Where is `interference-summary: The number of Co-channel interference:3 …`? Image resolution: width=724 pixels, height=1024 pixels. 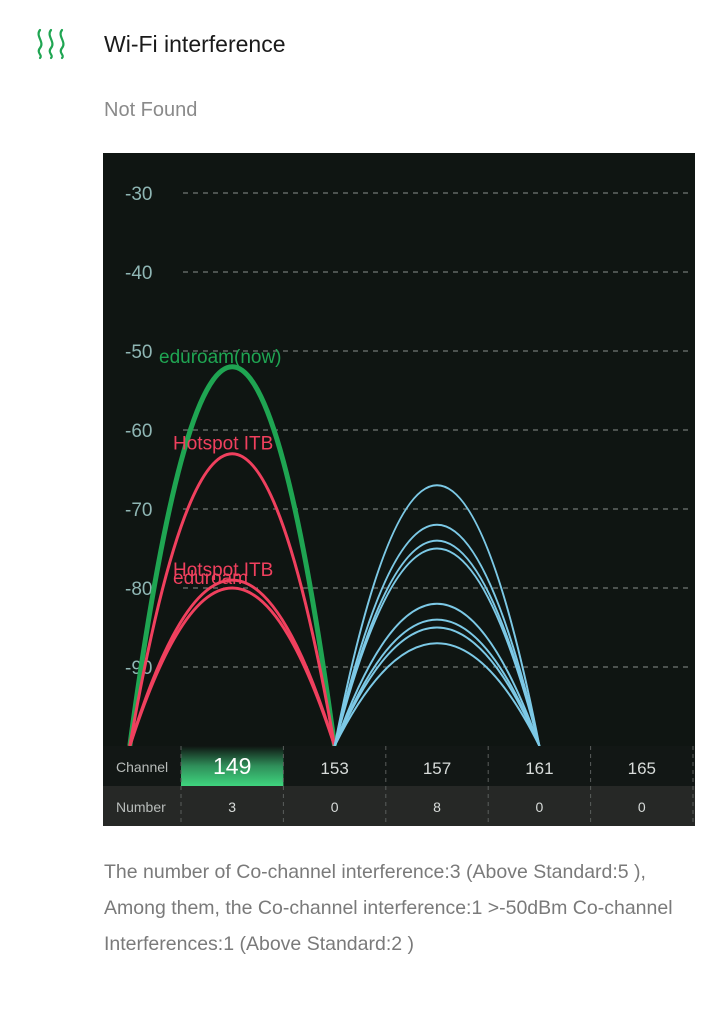
interference-summary: The number of Co-channel interference:3 … is located at coordinates (388, 908).